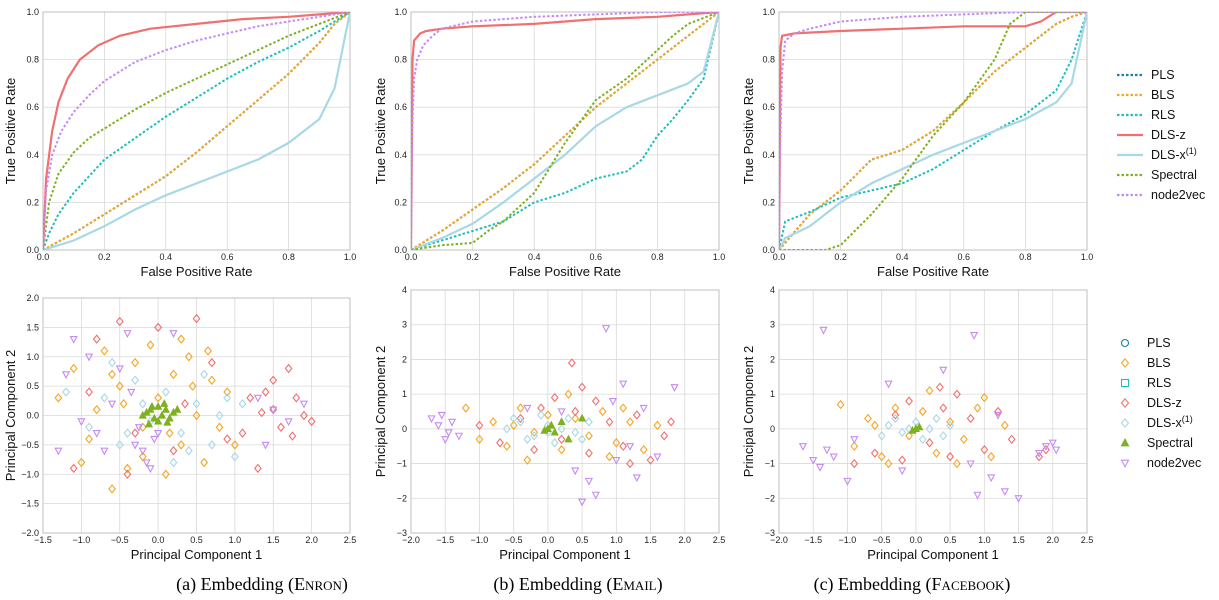  Describe the element at coordinates (273, 540) in the screenshot. I see `x-tick-label: 1.5` at that location.